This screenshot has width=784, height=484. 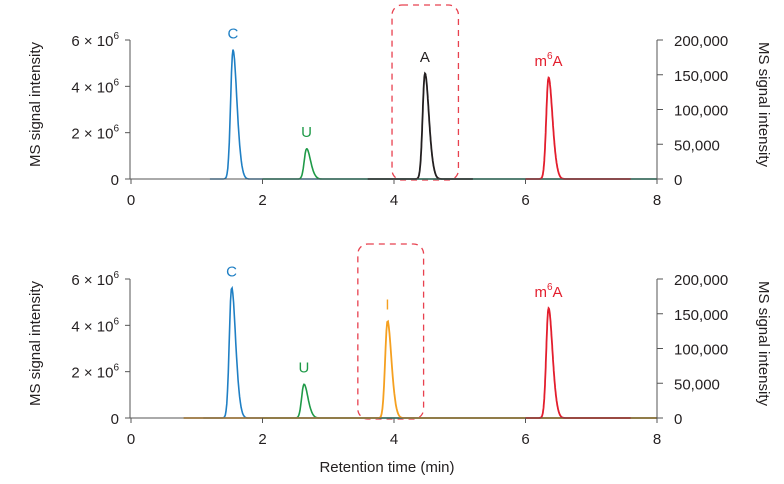 I want to click on peak-label-I: I, so click(x=387, y=304).